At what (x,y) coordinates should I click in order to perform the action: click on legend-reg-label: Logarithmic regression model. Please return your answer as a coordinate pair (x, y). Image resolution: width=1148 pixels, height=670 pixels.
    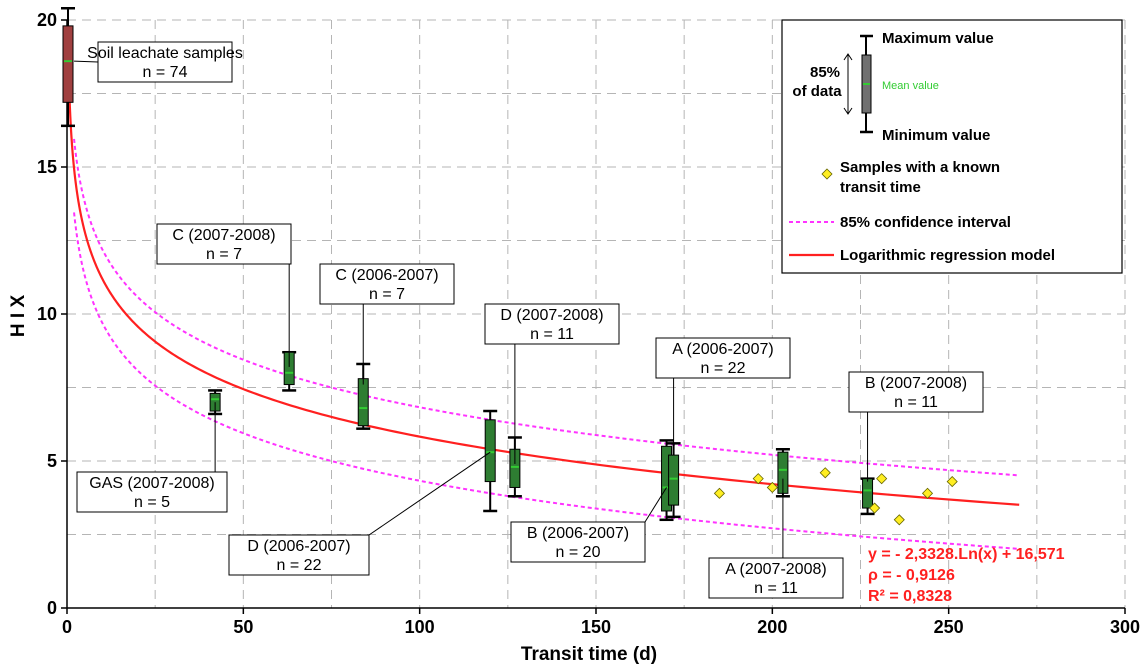
    Looking at the image, I should click on (947, 255).